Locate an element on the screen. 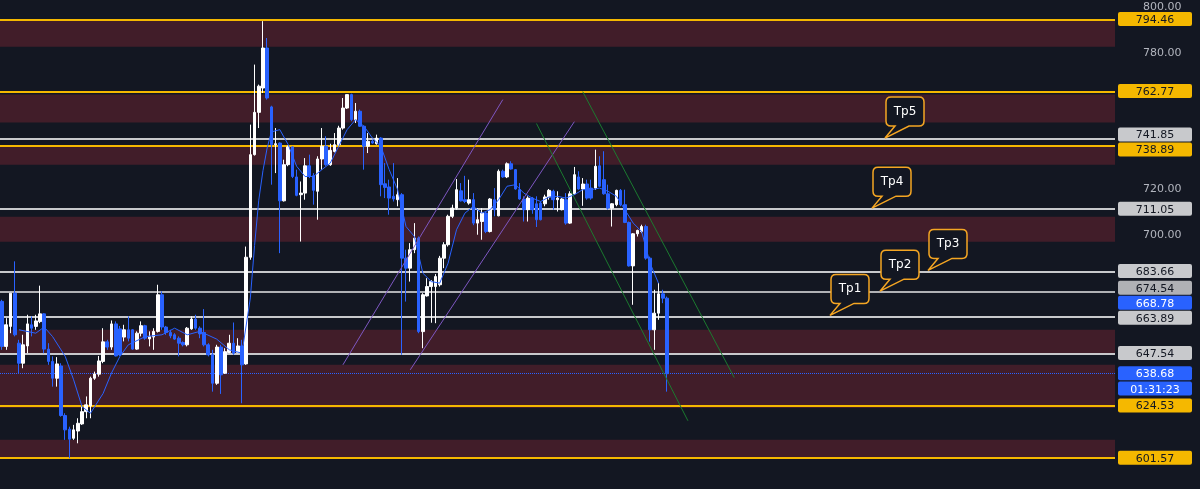 Image resolution: width=1200 pixels, height=489 pixels. text: 01:31:23 is located at coordinates (1155, 389).